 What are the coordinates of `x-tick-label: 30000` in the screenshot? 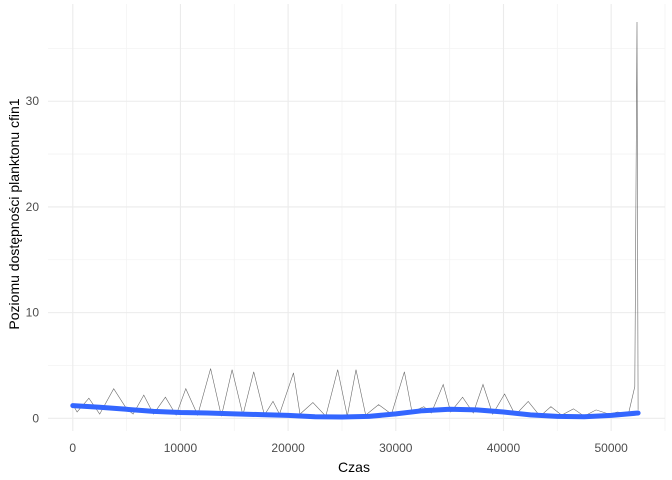 It's located at (396, 448).